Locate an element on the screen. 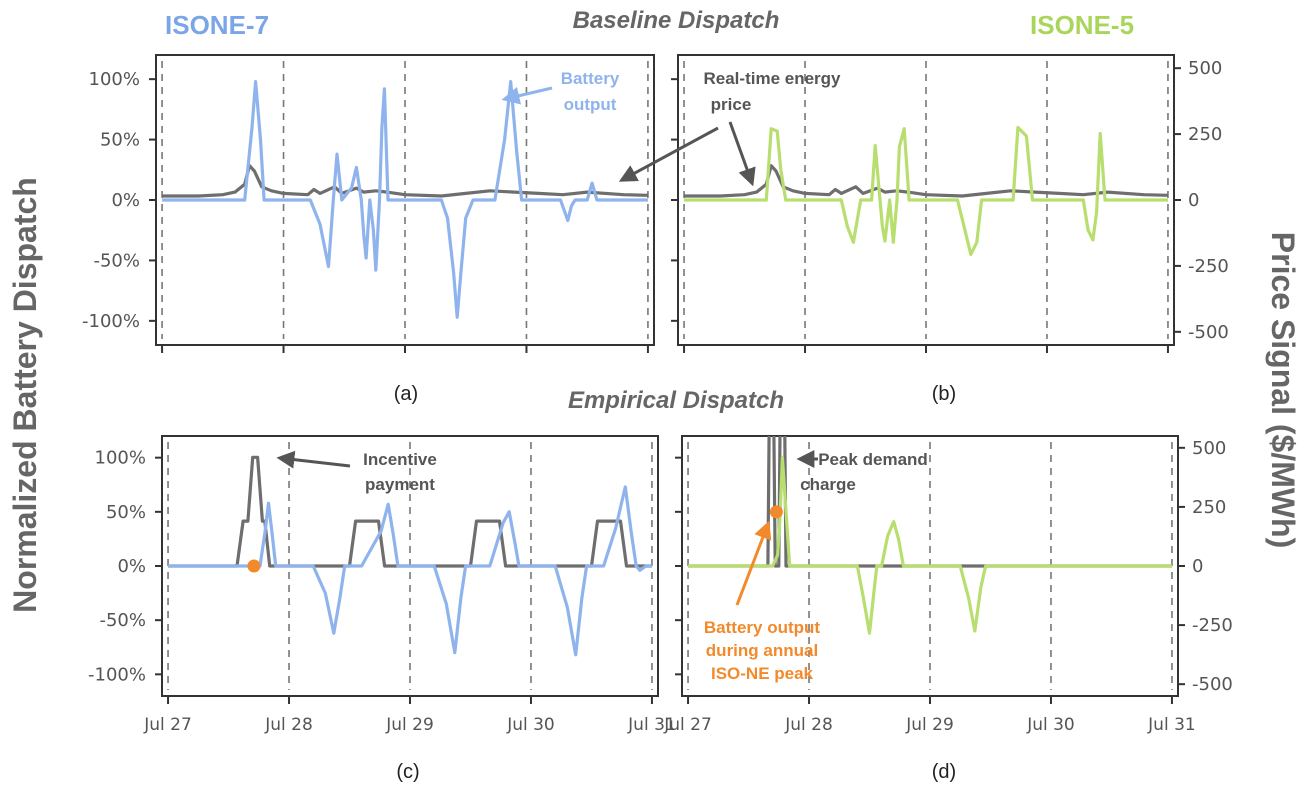 The width and height of the screenshot is (1312, 790). panel-c-date-label: Jul 31 is located at coordinates (651, 725).